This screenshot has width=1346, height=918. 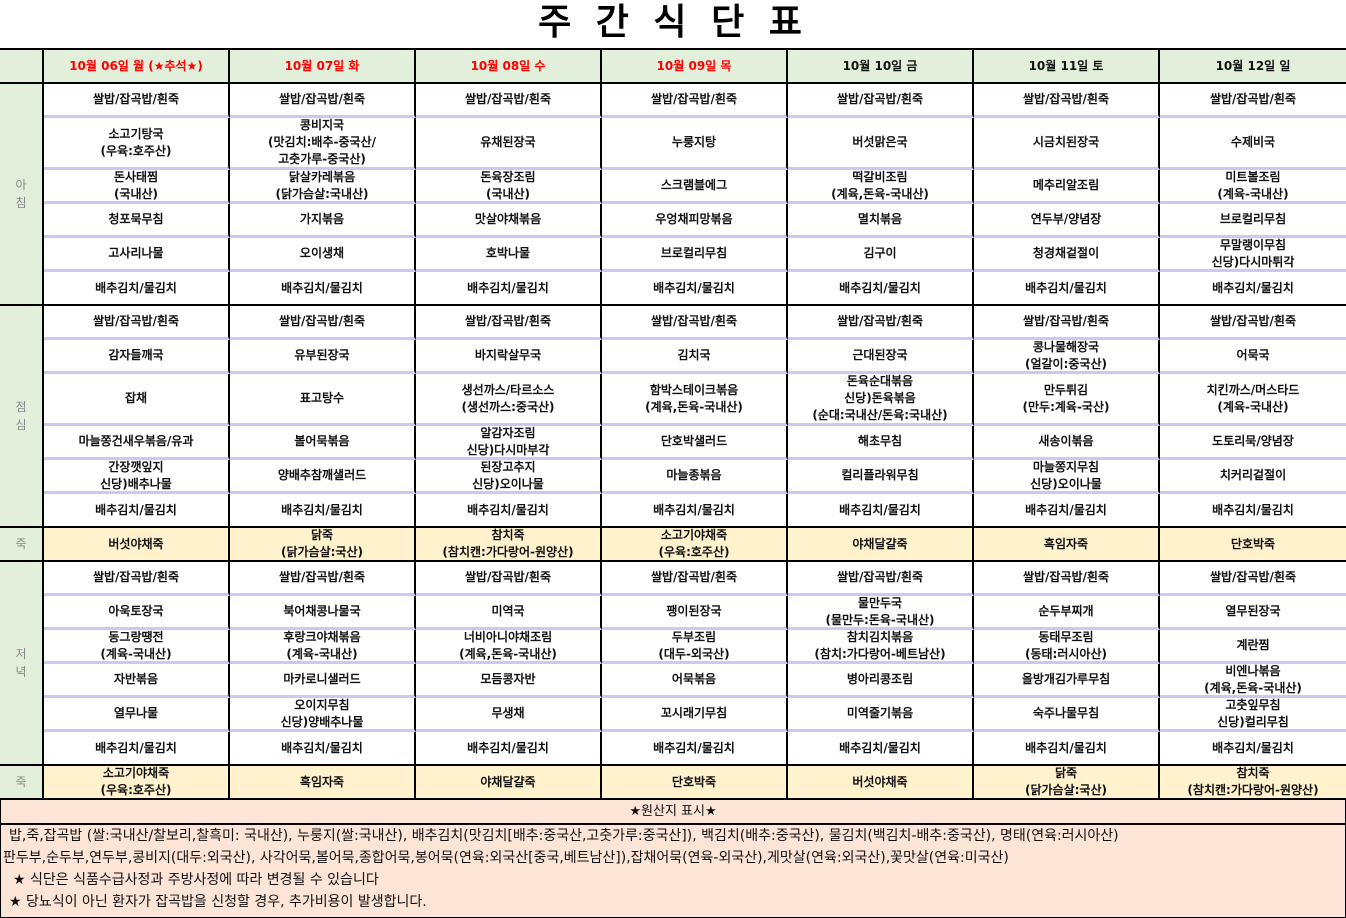 What do you see at coordinates (196, 880) in the screenshot?
I see `notice-line: ★ 식단은 식품수급사정과 주방사정에 따라 변경될 수 있습니다` at bounding box center [196, 880].